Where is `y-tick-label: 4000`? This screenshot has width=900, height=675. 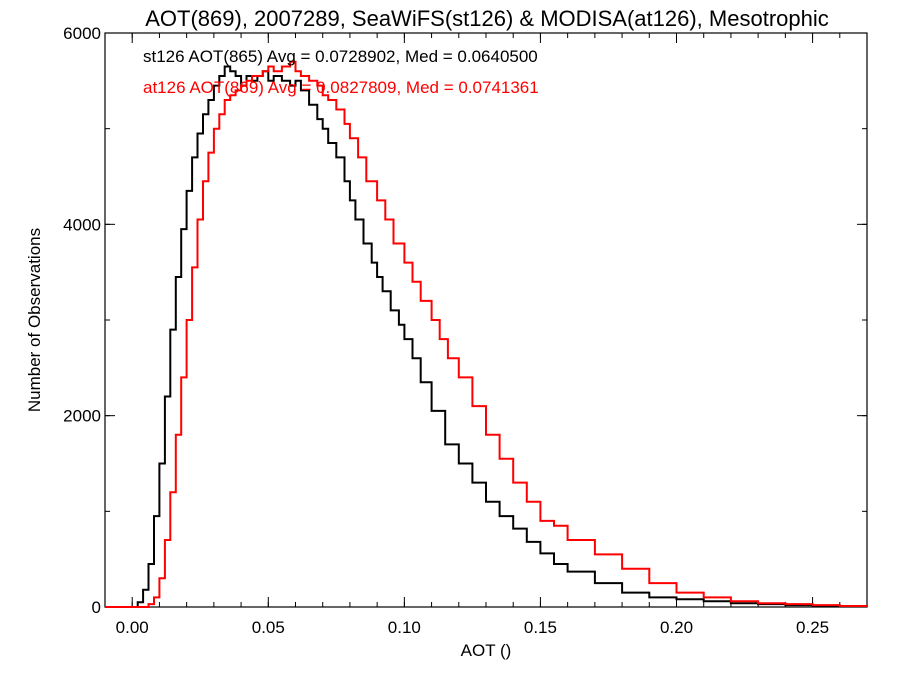 y-tick-label: 4000 is located at coordinates (82, 224).